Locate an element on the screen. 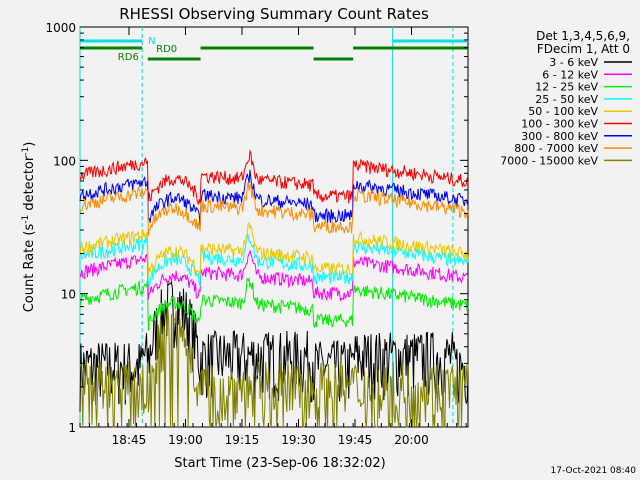 The width and height of the screenshot is (640, 480). x-tick-label-1: 19:00 is located at coordinates (185, 440).